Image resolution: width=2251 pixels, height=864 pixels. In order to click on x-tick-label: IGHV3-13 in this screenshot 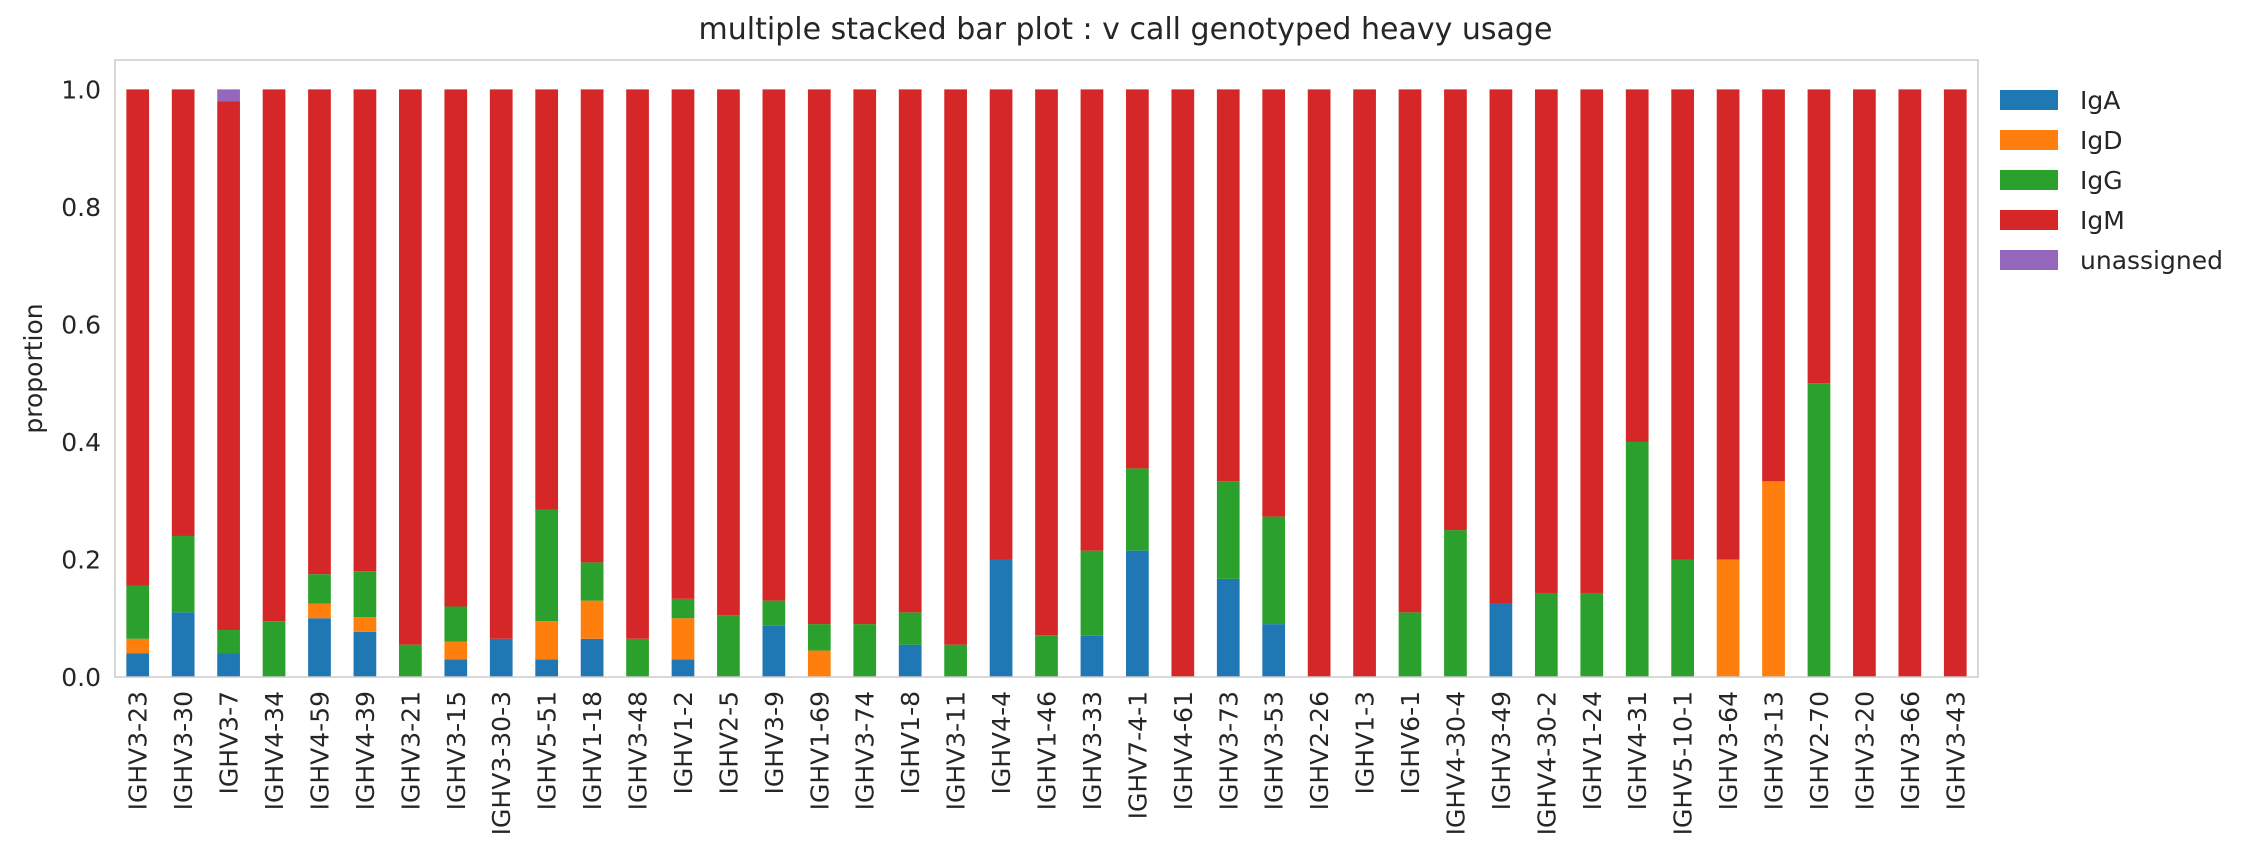, I will do `click(1774, 750)`.